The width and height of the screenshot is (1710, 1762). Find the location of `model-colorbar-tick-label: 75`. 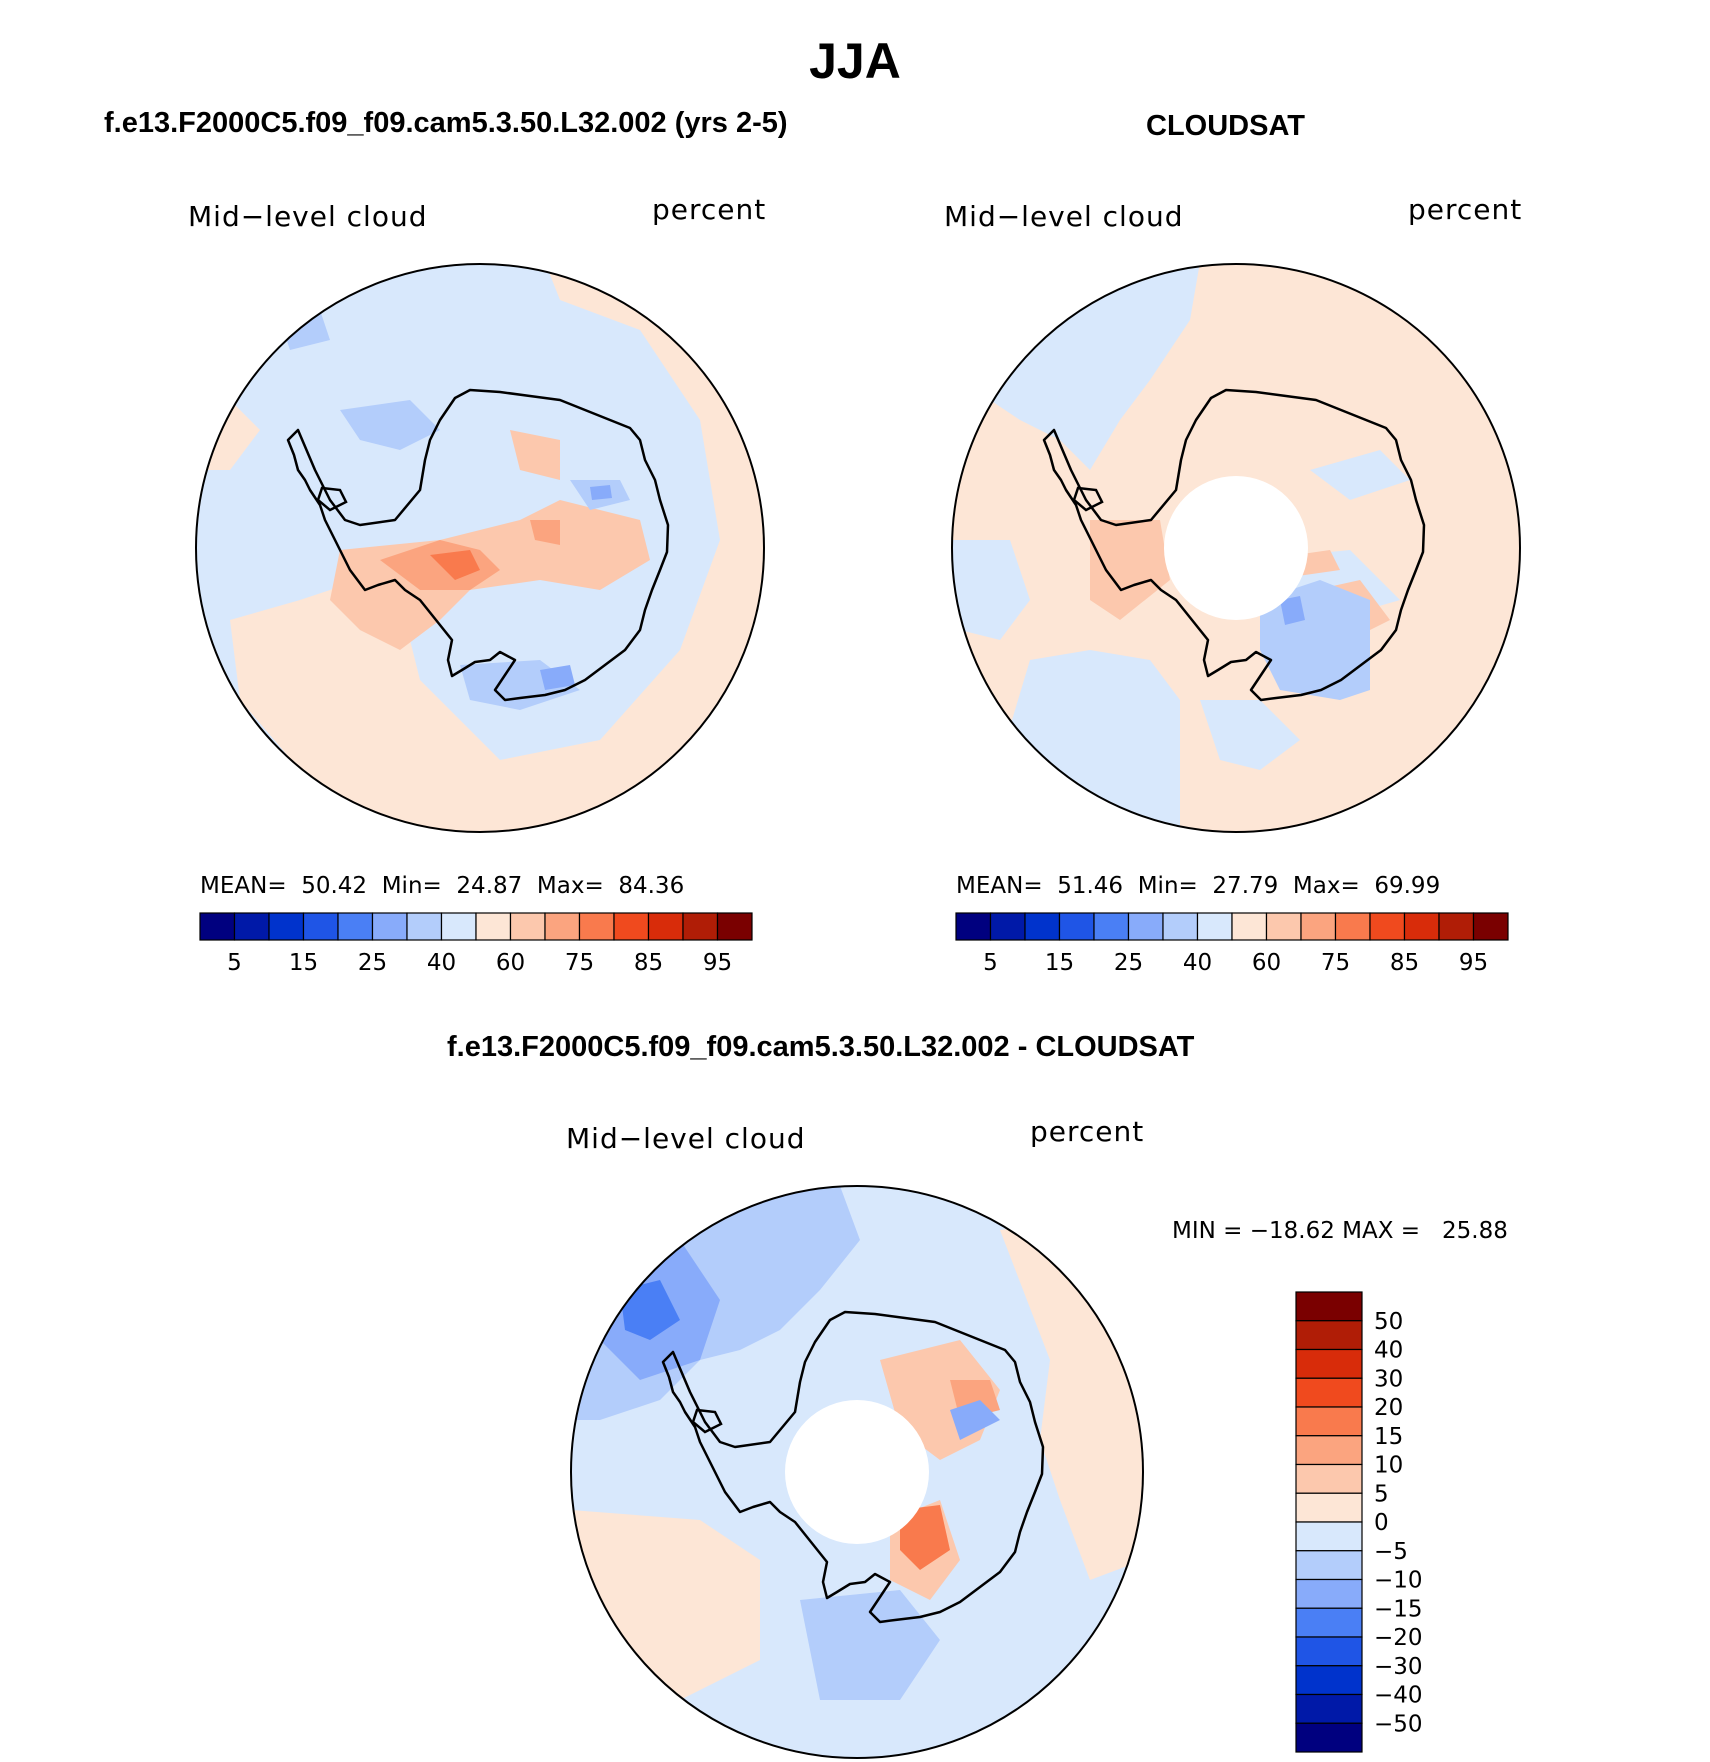

model-colorbar-tick-label: 75 is located at coordinates (579, 963).